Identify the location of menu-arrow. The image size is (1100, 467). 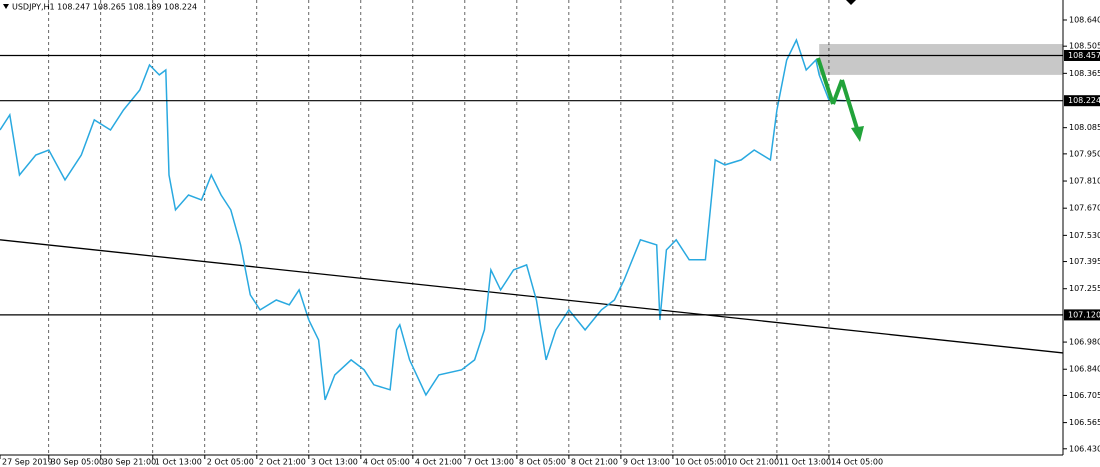
(6, 6).